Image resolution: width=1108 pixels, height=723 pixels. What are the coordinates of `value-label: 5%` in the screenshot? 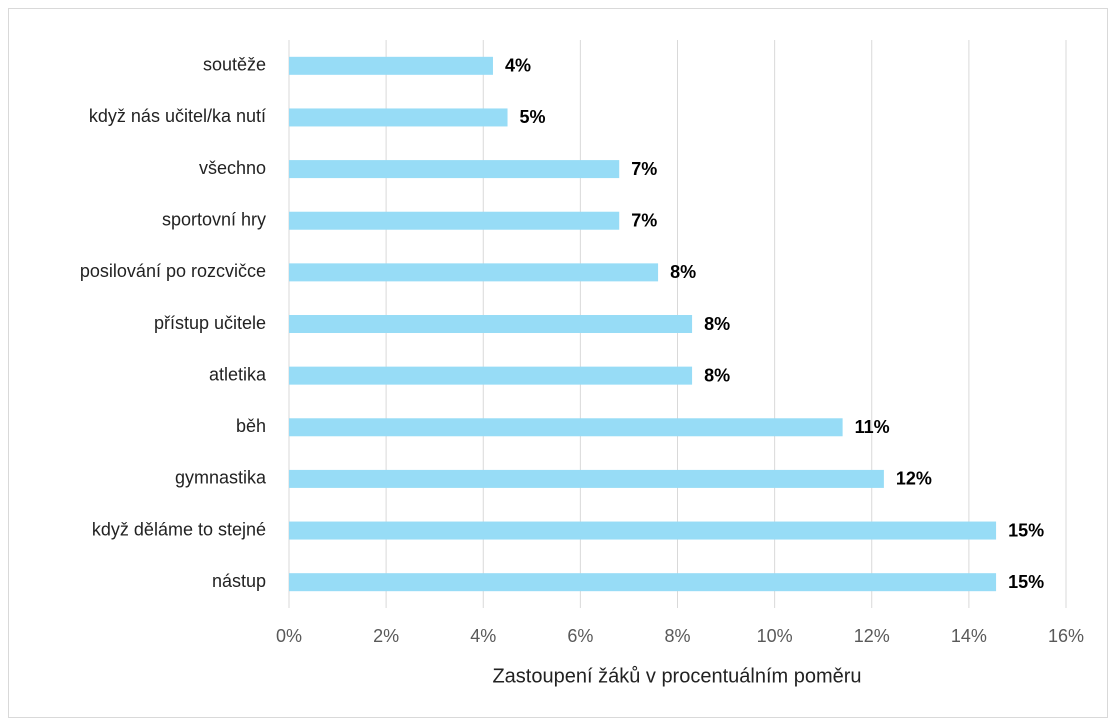 It's located at (533, 117).